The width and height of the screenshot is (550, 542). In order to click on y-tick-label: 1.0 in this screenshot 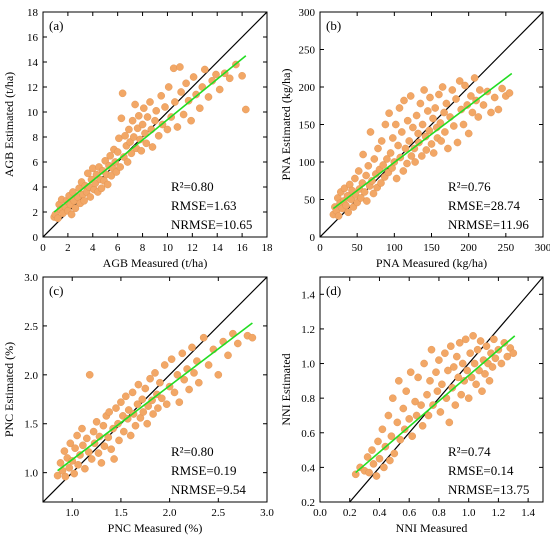, I will do `click(308, 365)`.